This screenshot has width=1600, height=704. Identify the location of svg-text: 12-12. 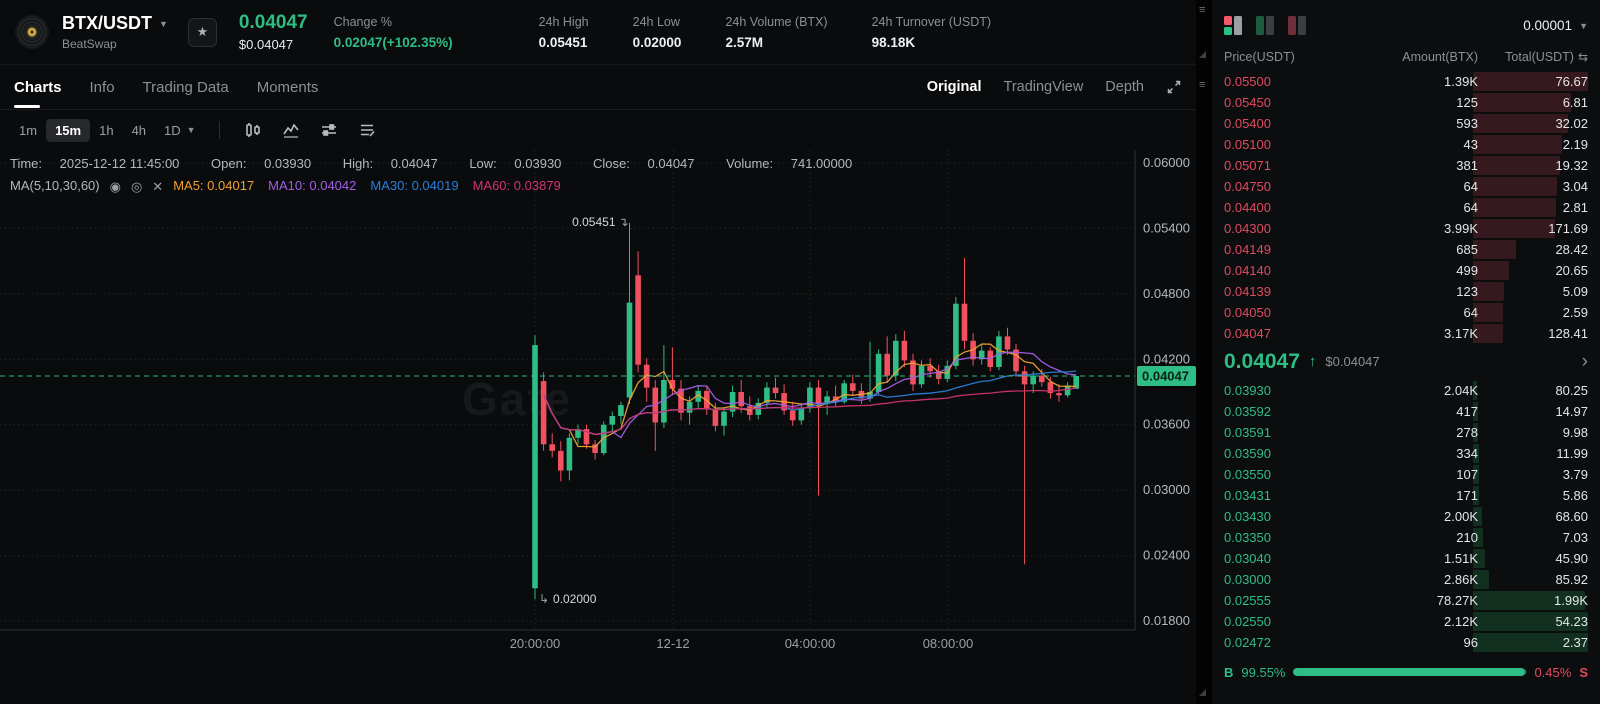
(672, 643).